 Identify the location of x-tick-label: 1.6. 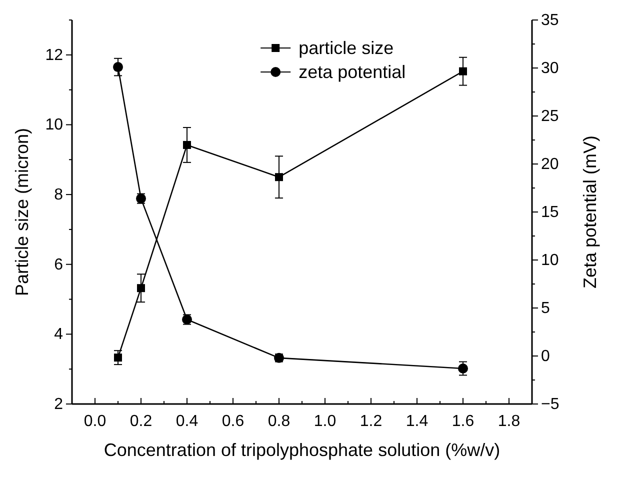
(463, 421).